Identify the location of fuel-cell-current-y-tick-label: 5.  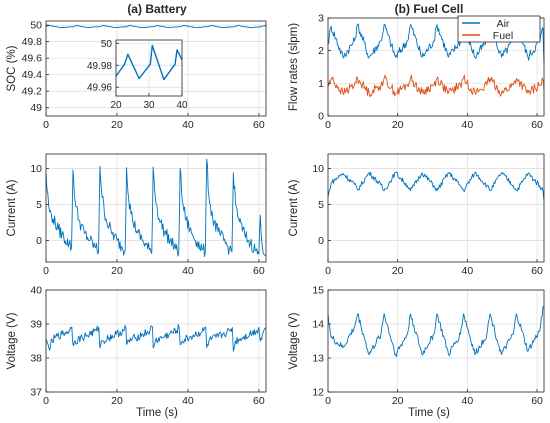
(321, 205).